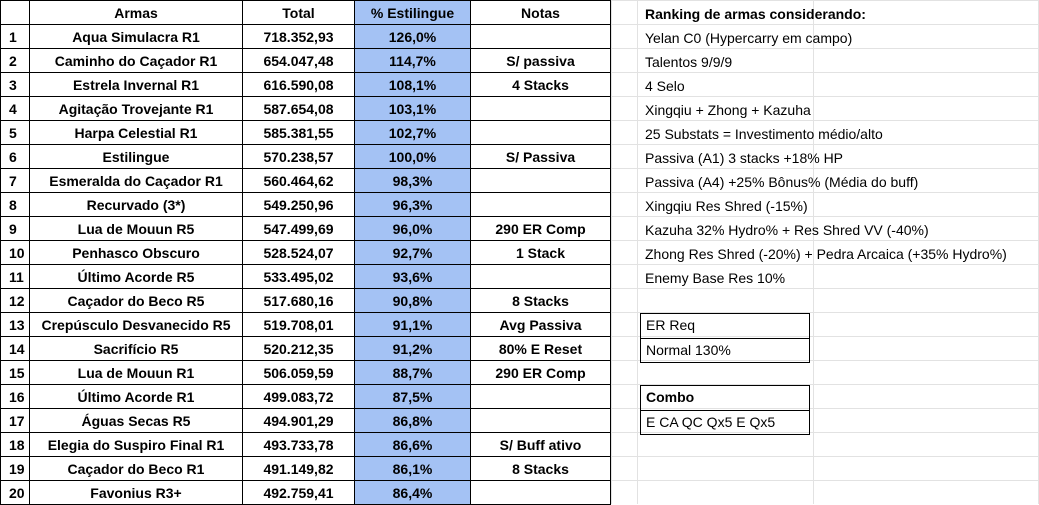 This screenshot has height=505, width=1039. I want to click on row-weapon: Último Acorde R1, so click(136, 396).